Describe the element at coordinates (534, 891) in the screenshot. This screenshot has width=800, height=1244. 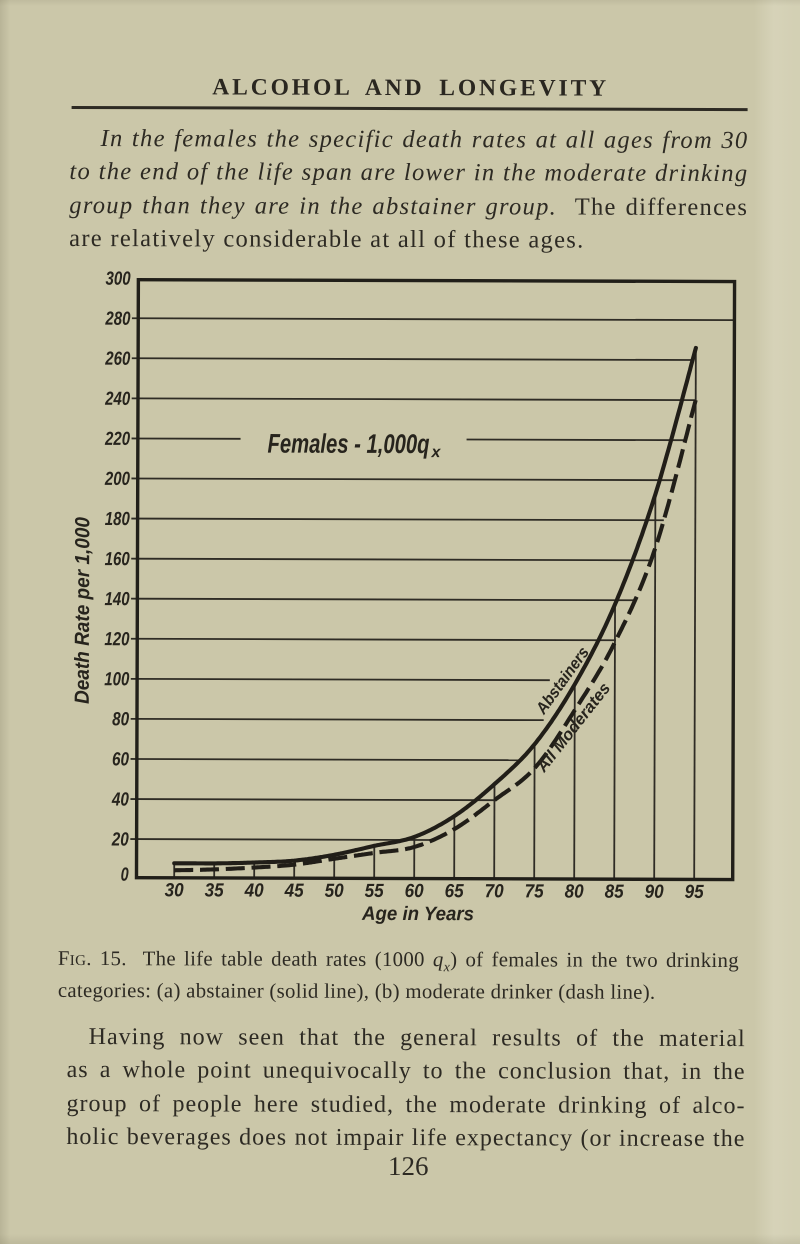
I see `svg-text: 75` at that location.